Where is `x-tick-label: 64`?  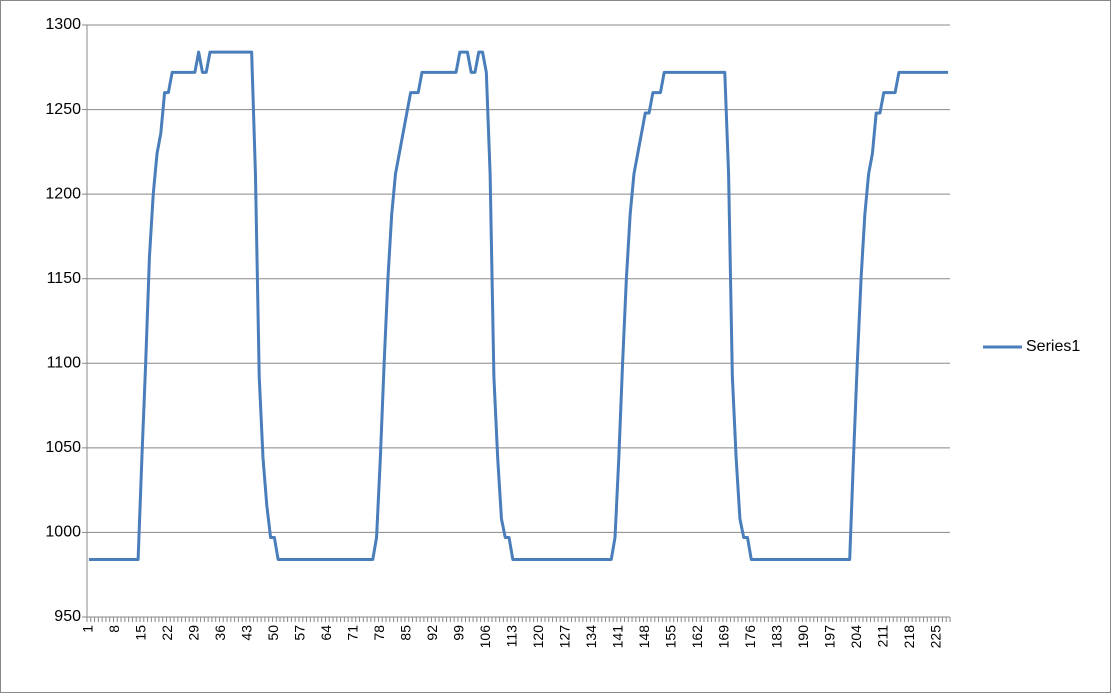
x-tick-label: 64 is located at coordinates (326, 633).